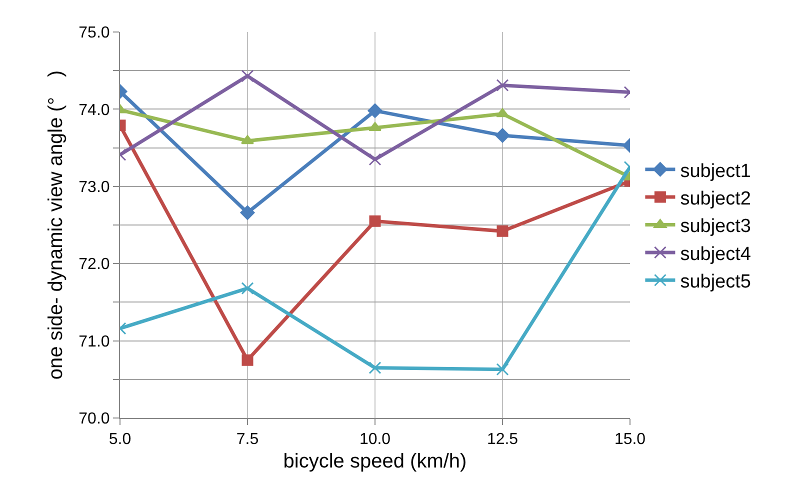  I want to click on x-tick-label: 5.0, so click(120, 439).